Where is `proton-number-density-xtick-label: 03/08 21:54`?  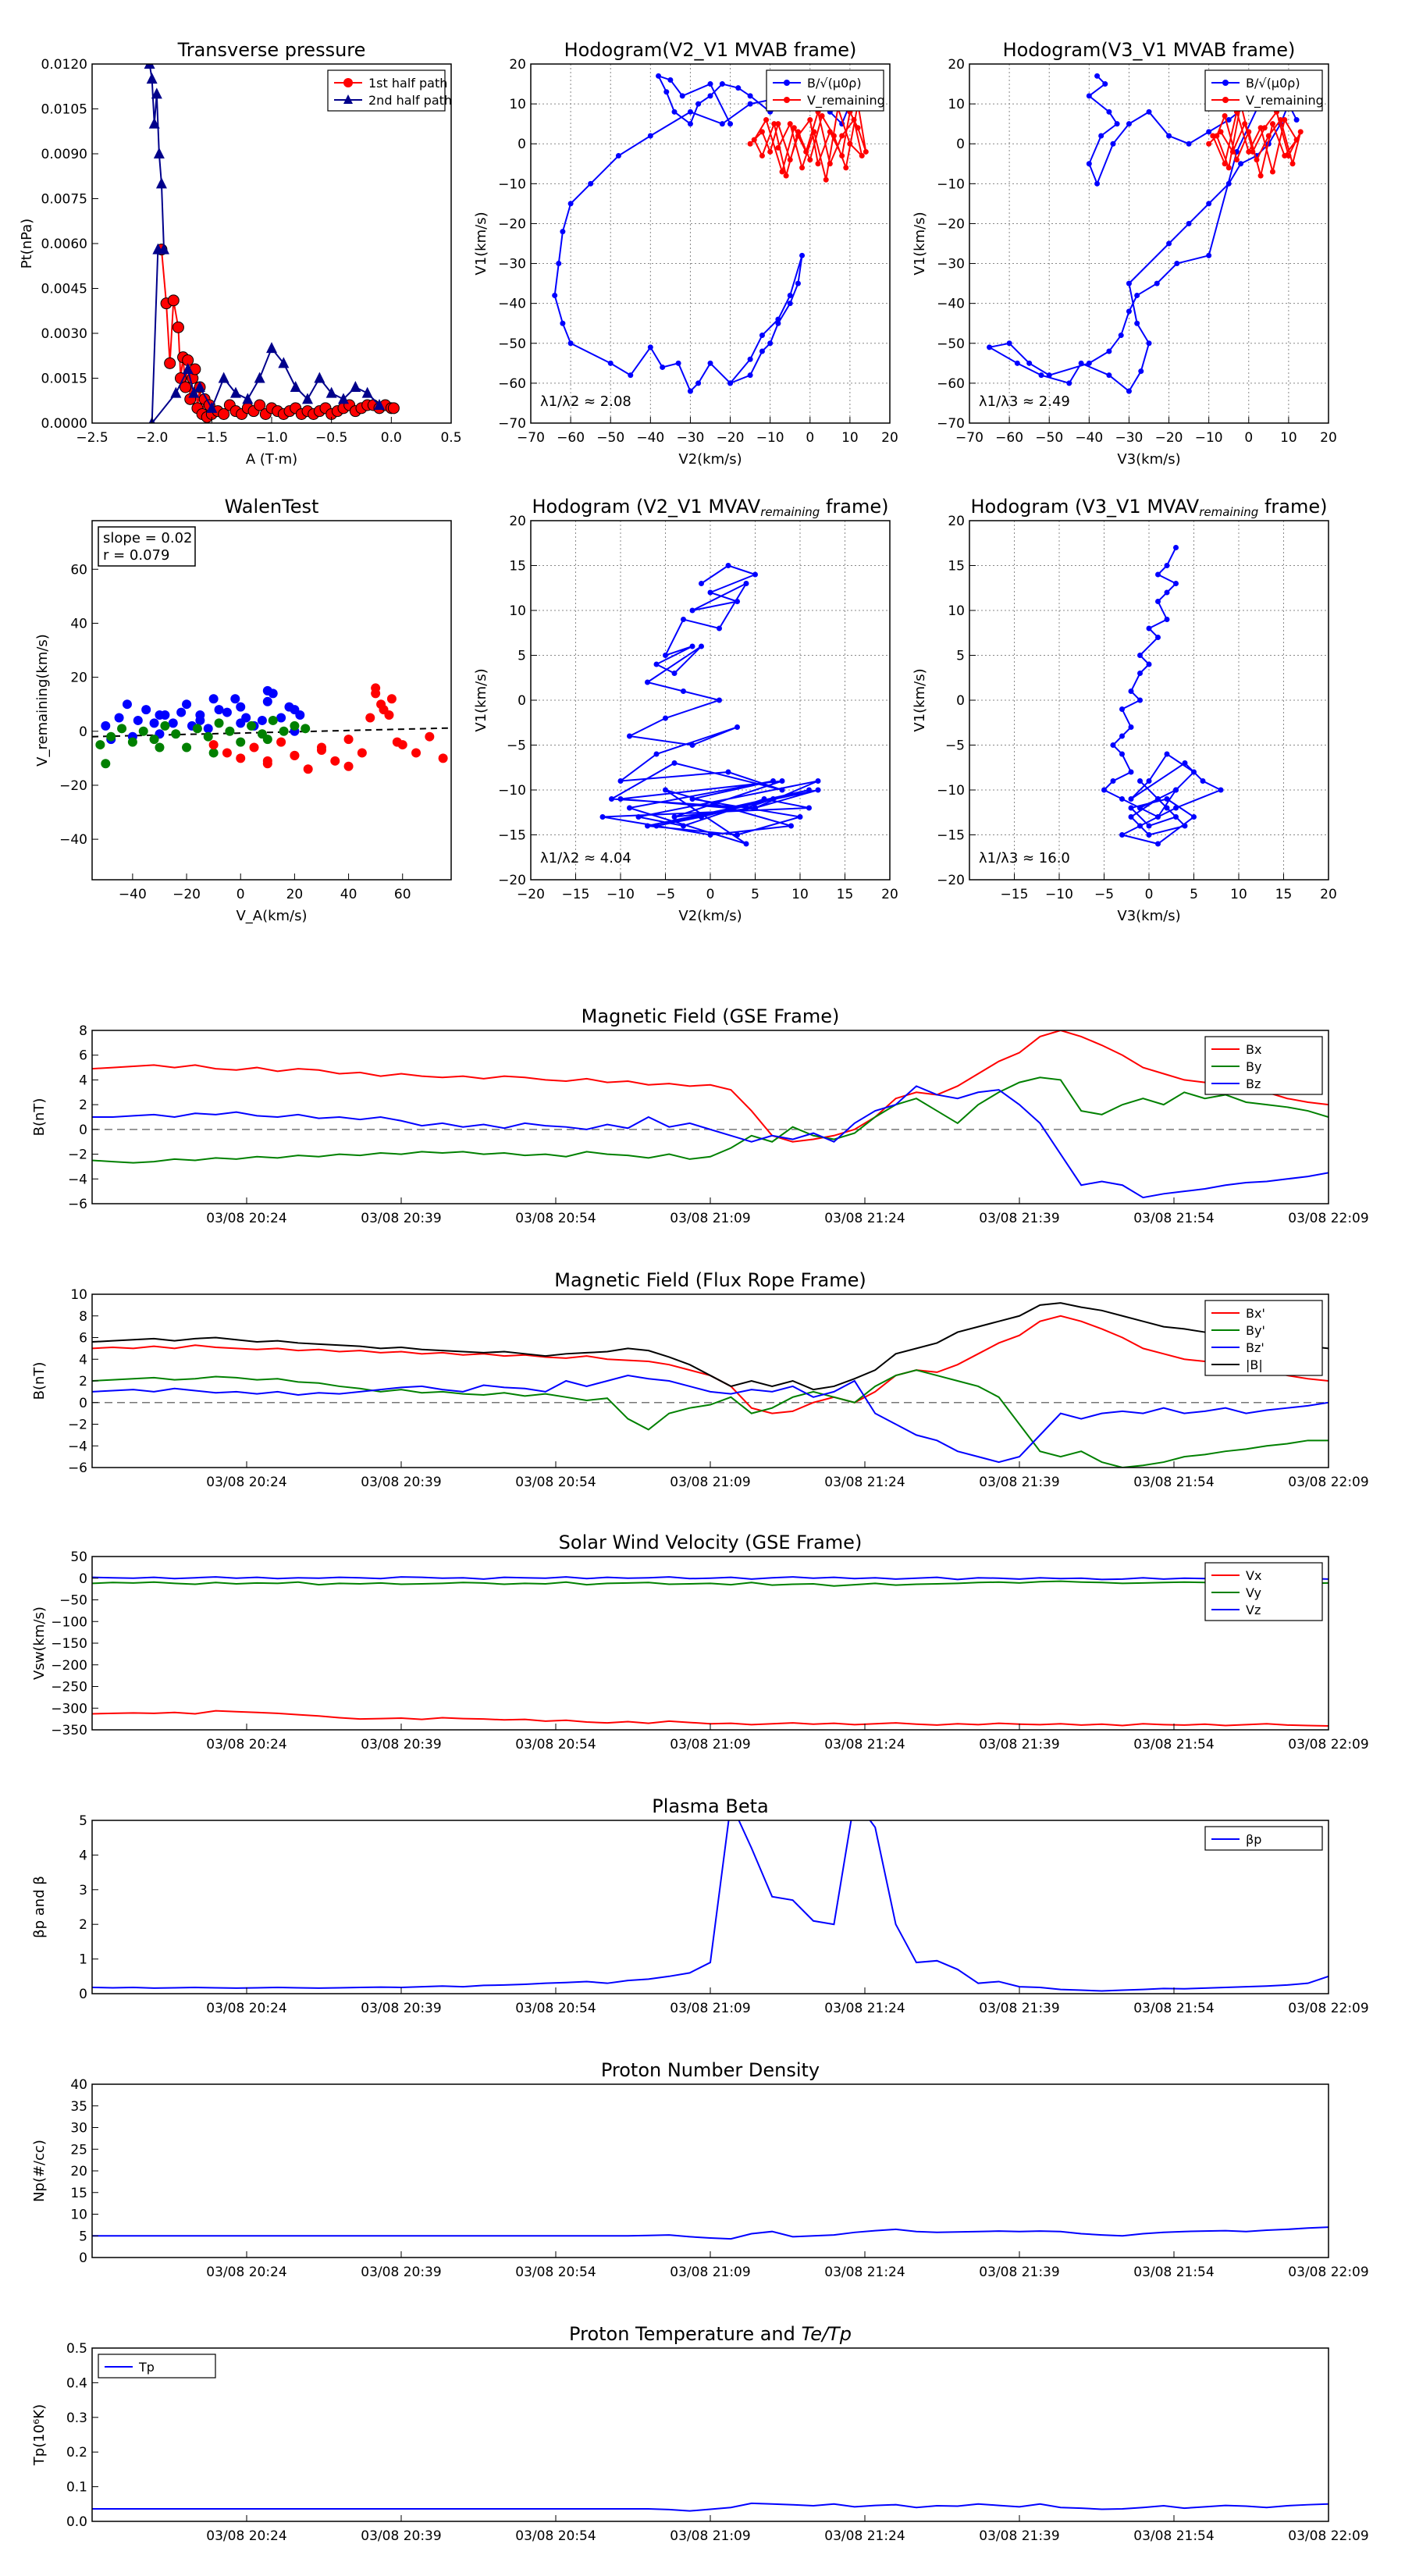
proton-number-density-xtick-label: 03/08 21:54 is located at coordinates (1173, 2272).